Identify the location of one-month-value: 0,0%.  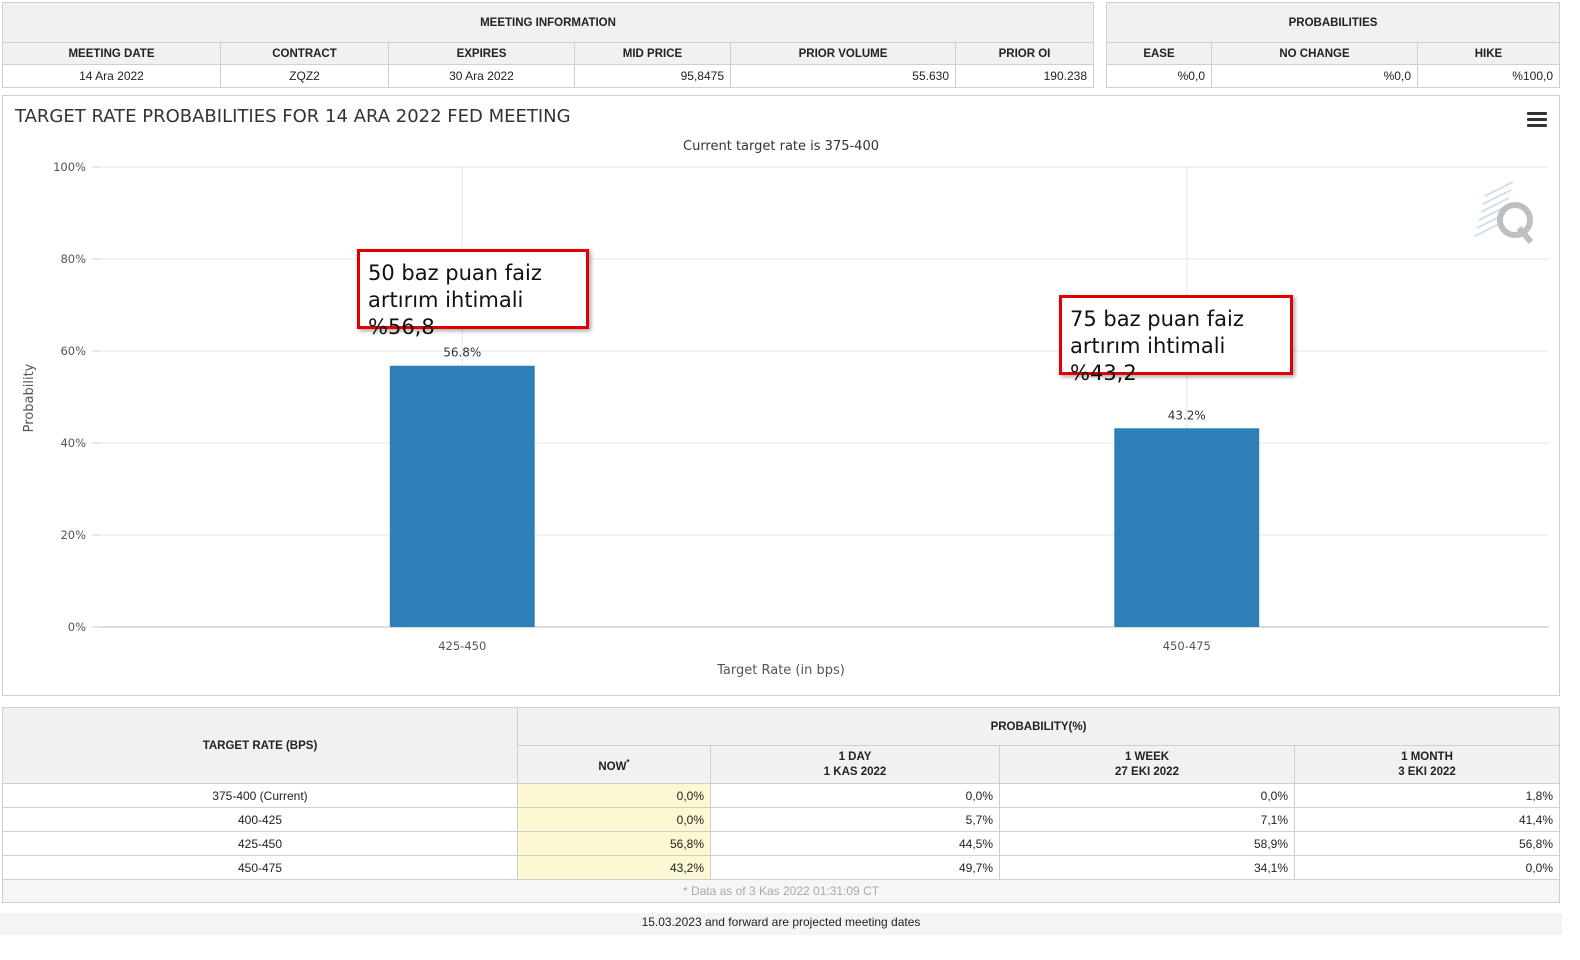
(1427, 867).